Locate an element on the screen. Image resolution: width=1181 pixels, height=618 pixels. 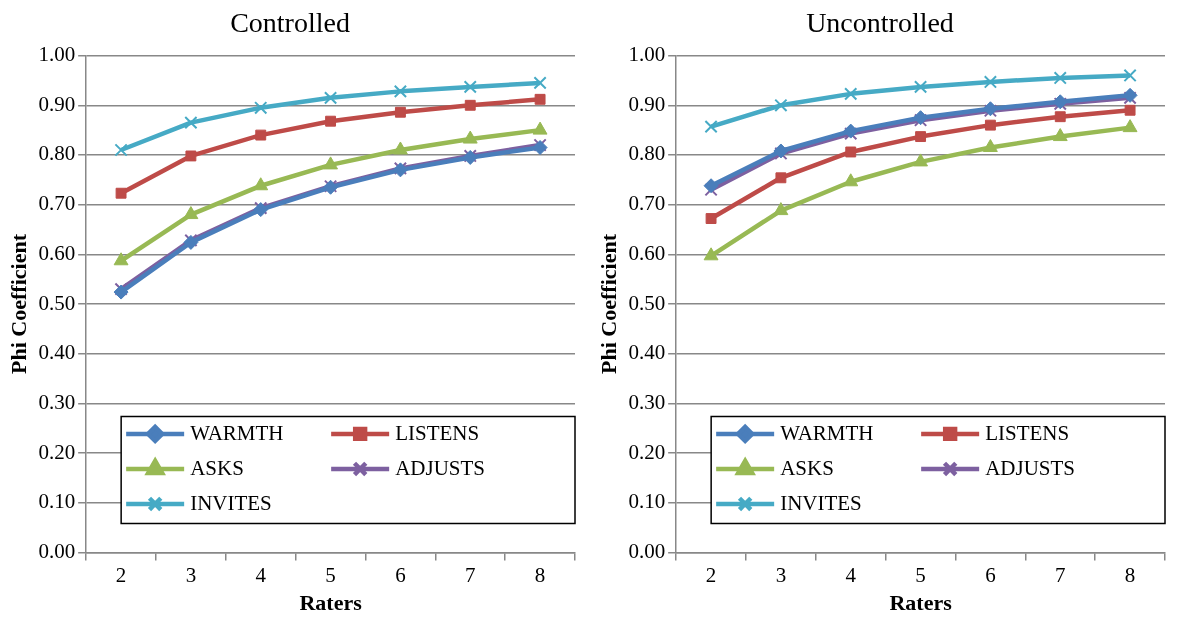
chart-title: Uncontrolled is located at coordinates (880, 23).